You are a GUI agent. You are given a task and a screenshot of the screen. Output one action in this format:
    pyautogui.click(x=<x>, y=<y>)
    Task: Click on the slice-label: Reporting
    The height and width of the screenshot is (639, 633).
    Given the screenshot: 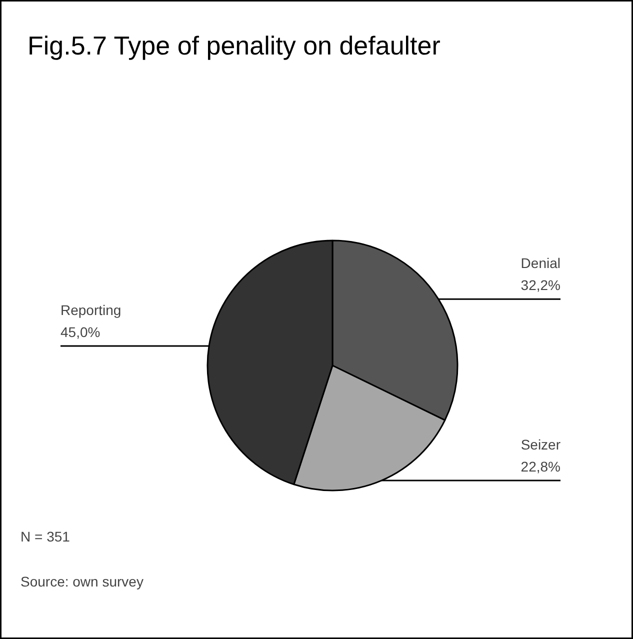 What is the action you would take?
    pyautogui.click(x=91, y=310)
    